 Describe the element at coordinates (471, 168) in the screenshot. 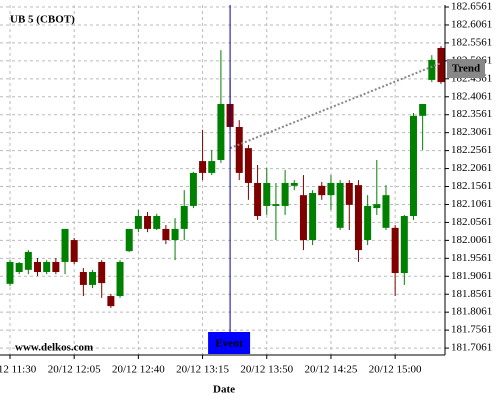

I see `y-tick-label: 182.2061` at that location.